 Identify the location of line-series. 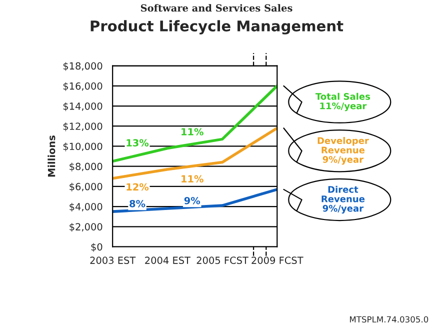
(195, 123).